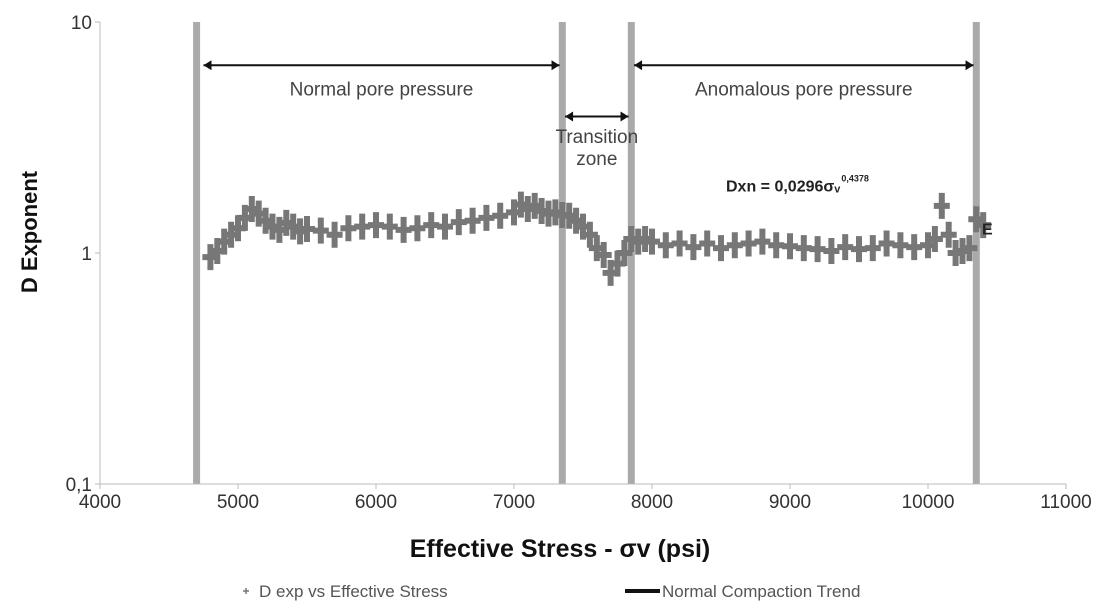 The image size is (1111, 605). I want to click on y-axis-title: D Exponent, so click(29, 231).